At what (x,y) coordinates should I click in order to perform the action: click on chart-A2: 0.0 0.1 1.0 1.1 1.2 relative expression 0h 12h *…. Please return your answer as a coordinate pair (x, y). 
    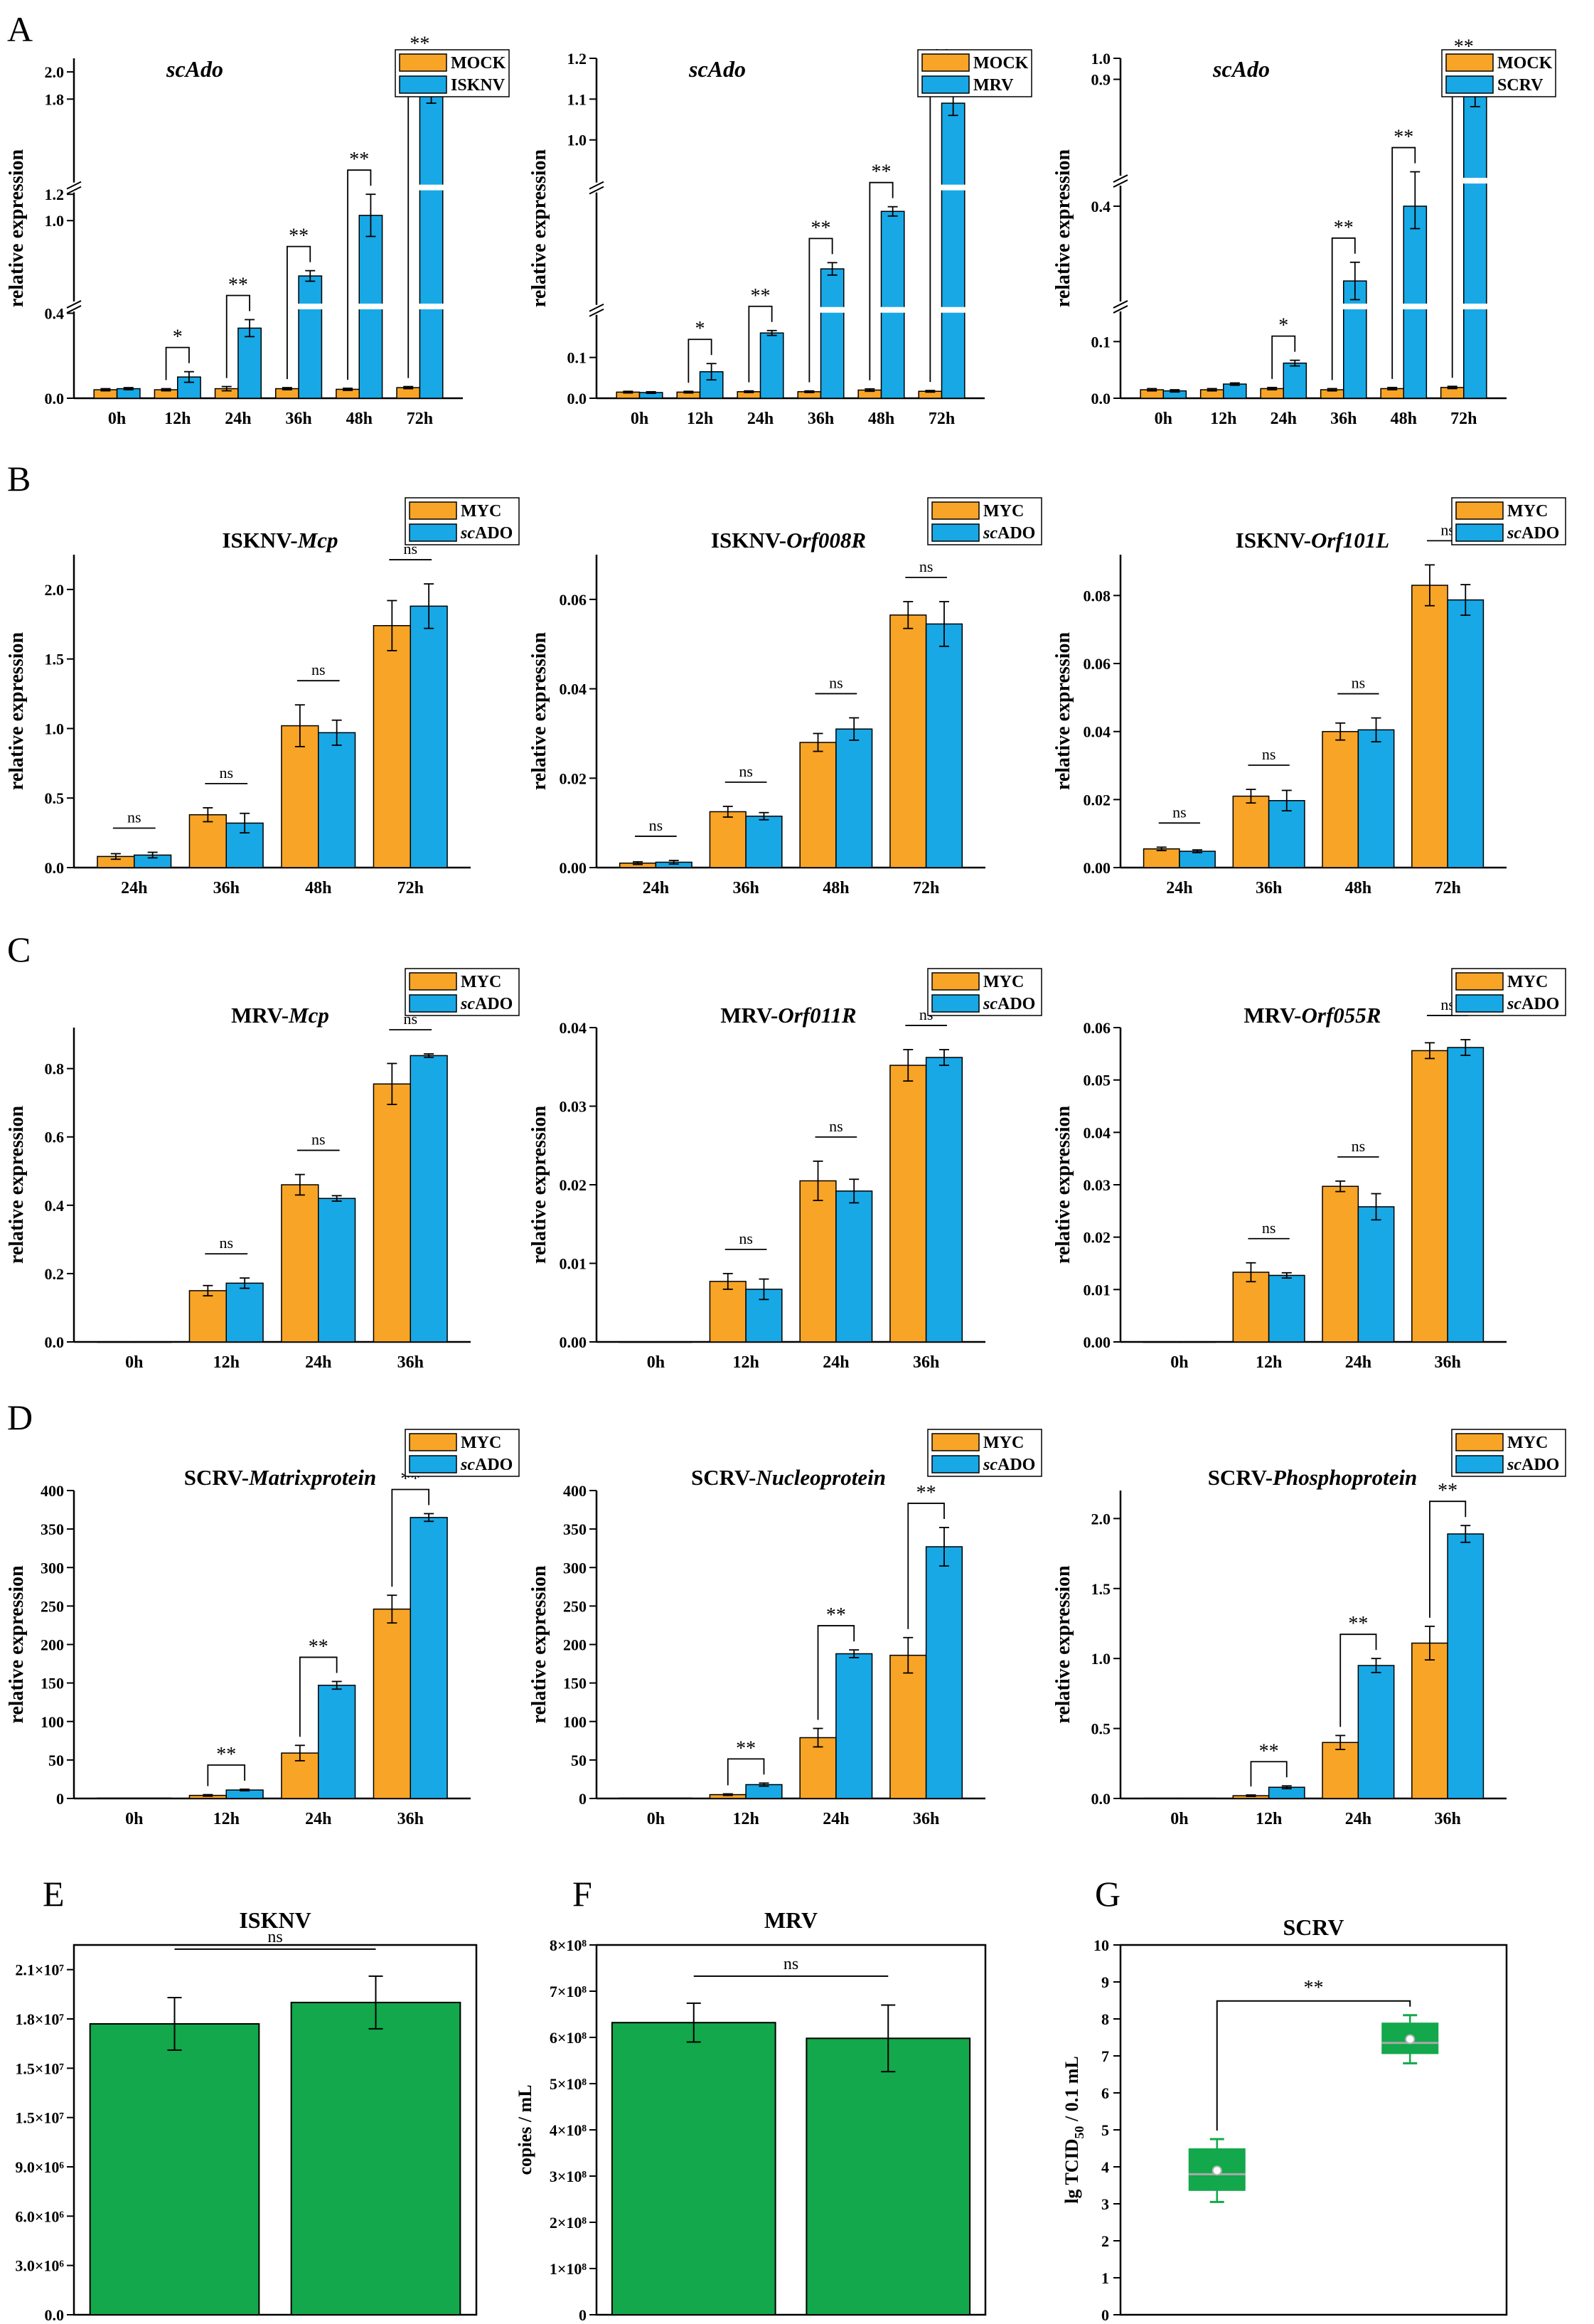
    Looking at the image, I should click on (780, 237).